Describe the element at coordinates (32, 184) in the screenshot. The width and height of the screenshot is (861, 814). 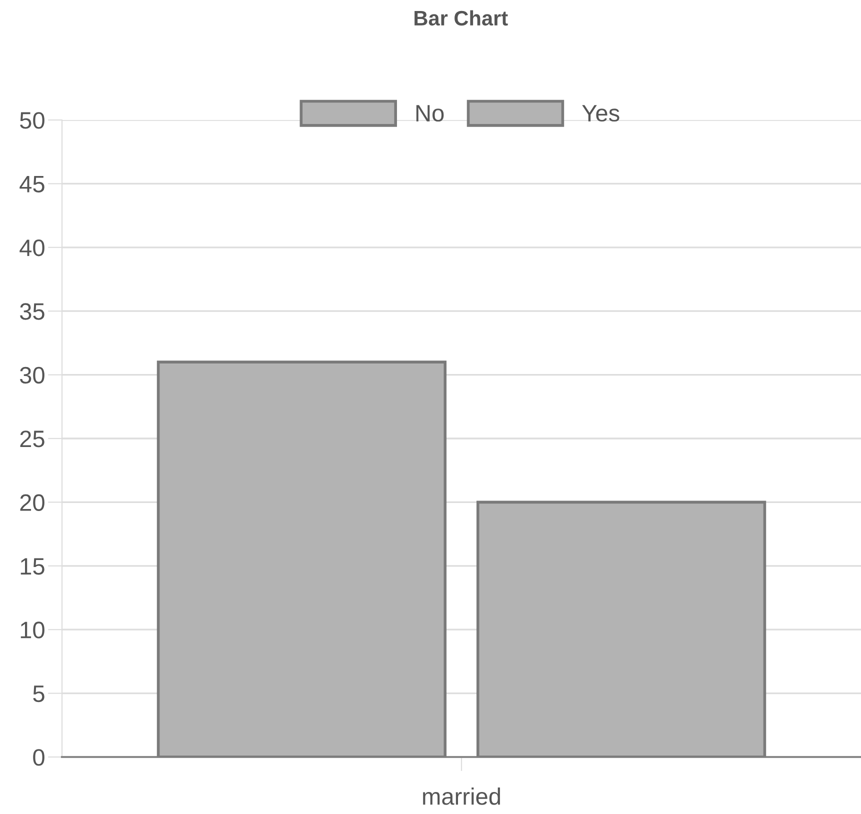
I see `y-tick-label: 45` at that location.